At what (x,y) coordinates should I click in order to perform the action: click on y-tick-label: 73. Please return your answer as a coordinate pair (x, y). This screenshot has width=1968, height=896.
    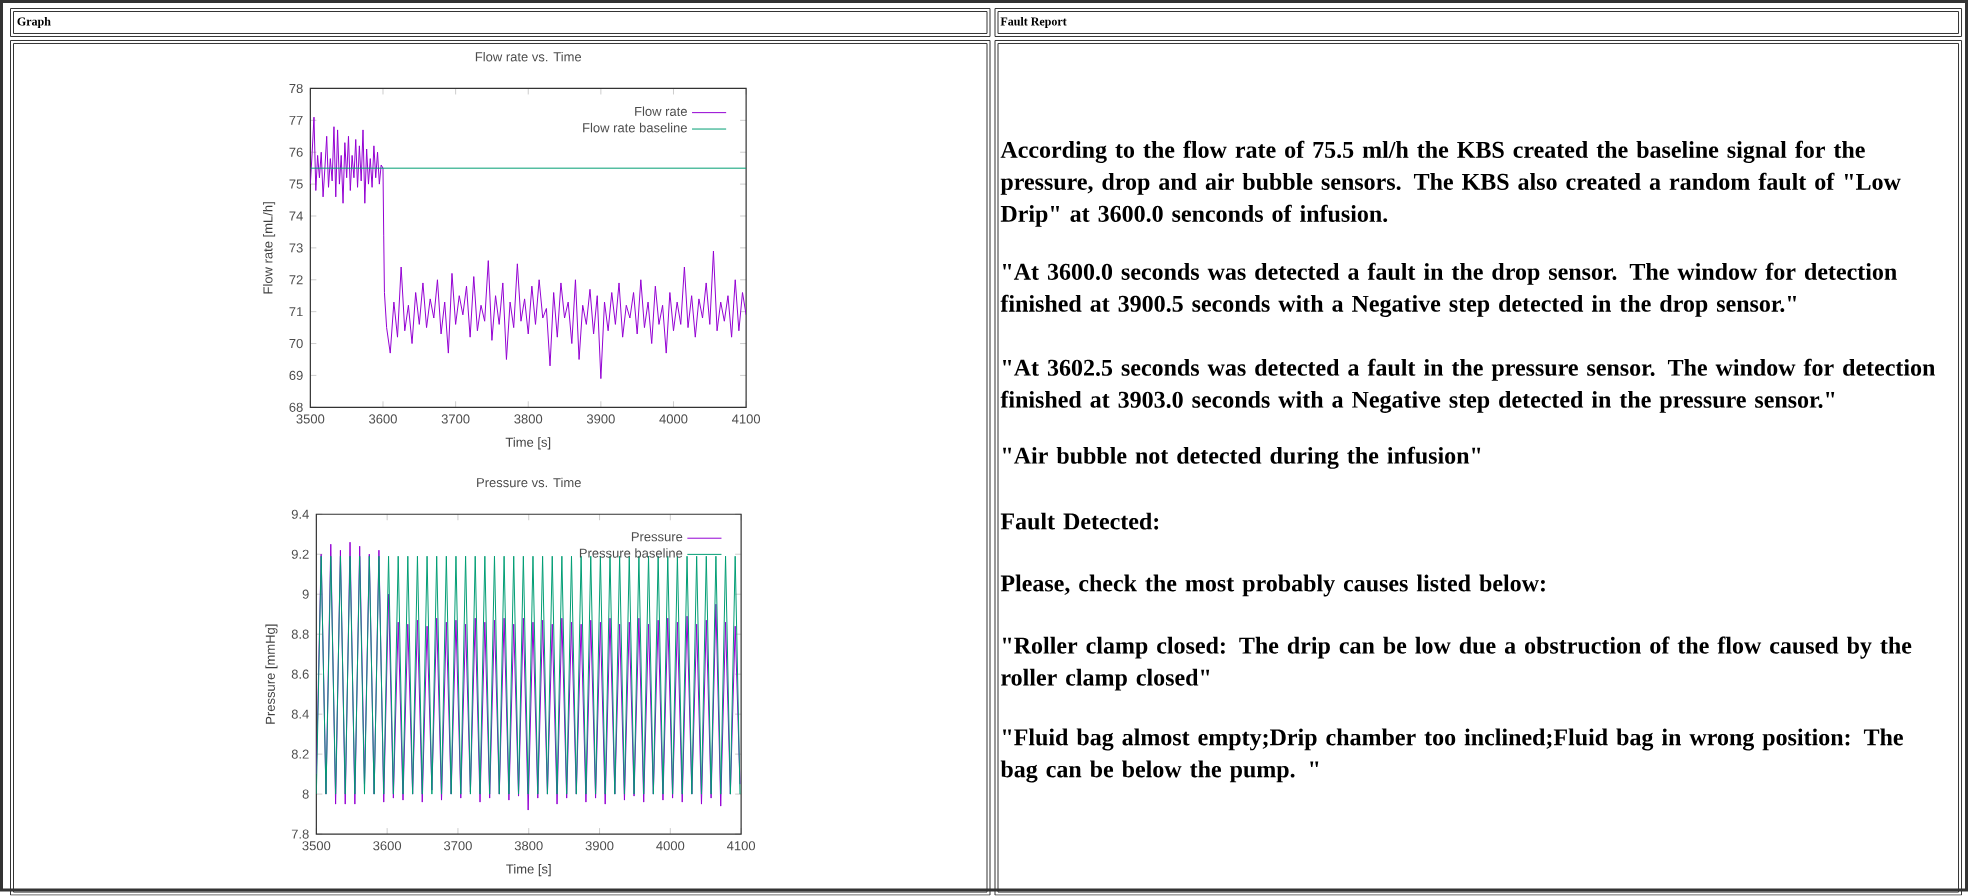
    Looking at the image, I should click on (296, 248).